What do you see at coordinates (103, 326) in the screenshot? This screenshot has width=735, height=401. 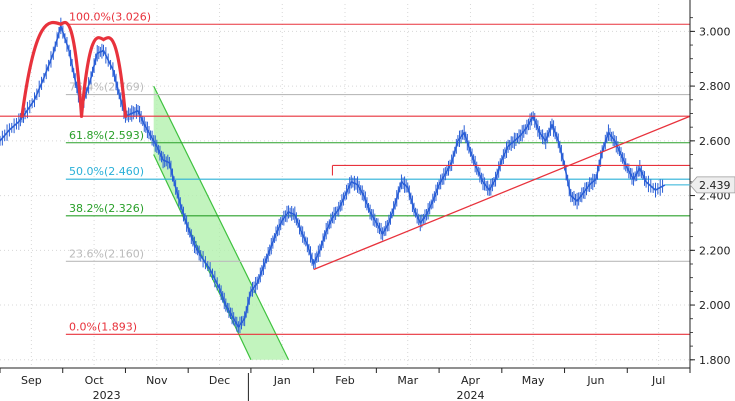 I see `fib-level-label: 0.0%(1.893)` at bounding box center [103, 326].